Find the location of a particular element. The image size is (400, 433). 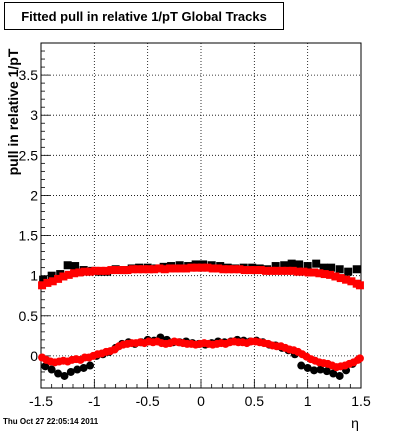

x-axis-label: η is located at coordinates (355, 423).